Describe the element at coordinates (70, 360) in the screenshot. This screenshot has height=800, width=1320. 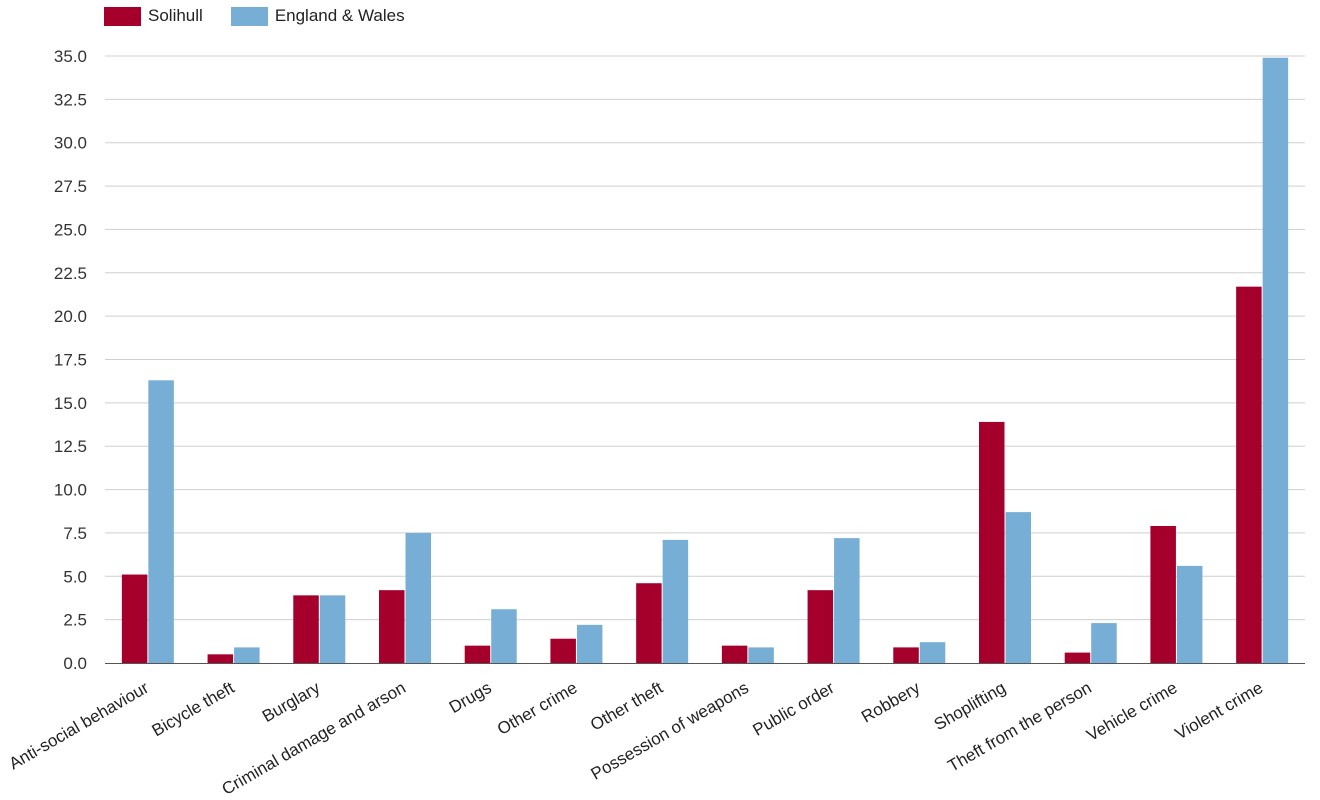
I see `y-tick-label: 17.5` at that location.